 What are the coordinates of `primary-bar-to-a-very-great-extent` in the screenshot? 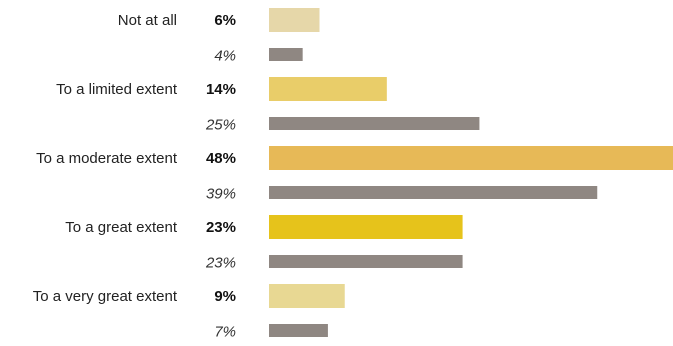 It's located at (307, 296).